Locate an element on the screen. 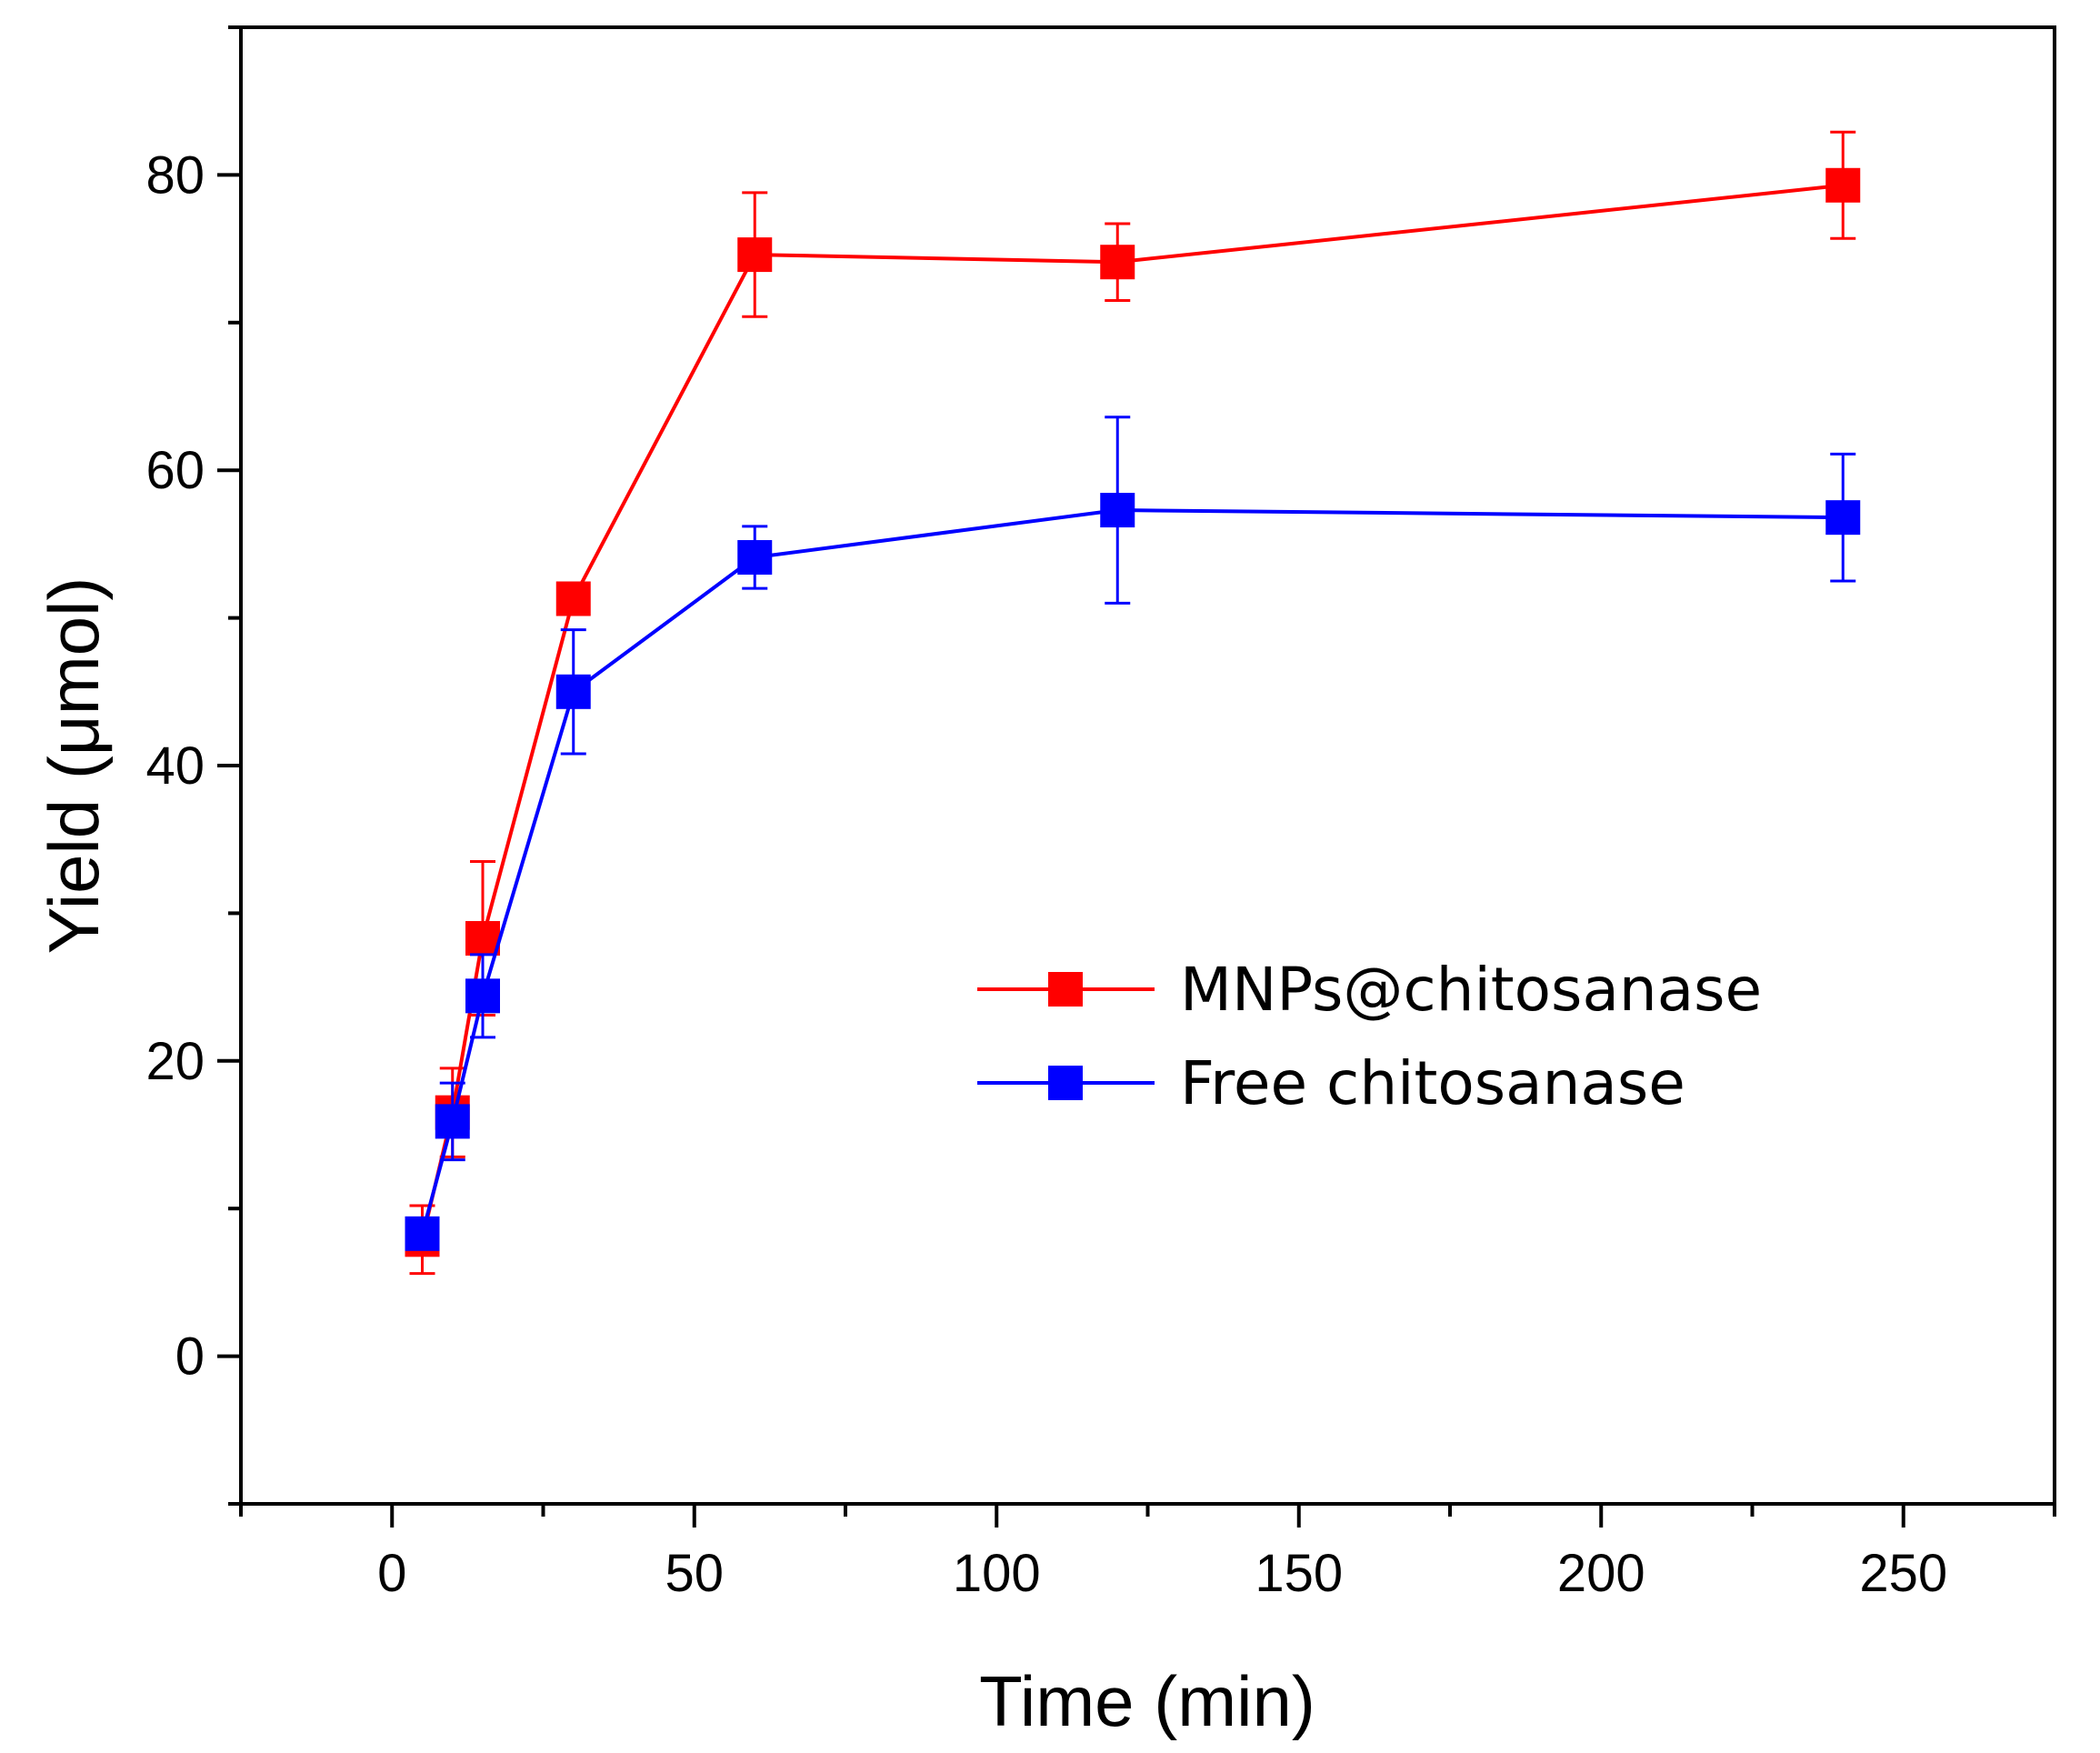  y-axis-title: Yield (μmol) is located at coordinates (74, 766).